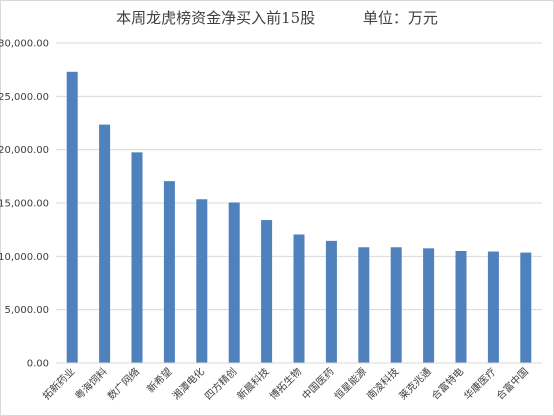  What do you see at coordinates (24, 150) in the screenshot?
I see `y-tick-label: 20,000.00` at bounding box center [24, 150].